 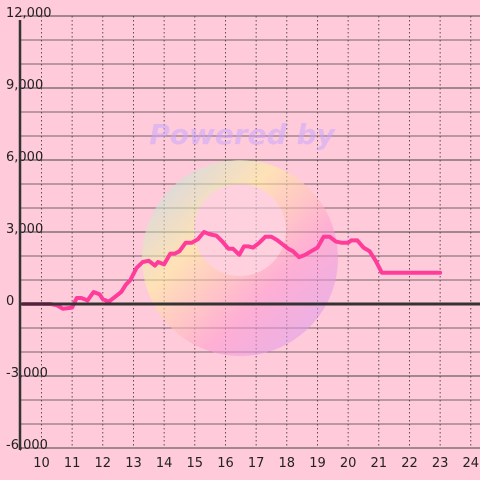 What do you see at coordinates (379, 463) in the screenshot?
I see `x-tick-label: 21` at bounding box center [379, 463].